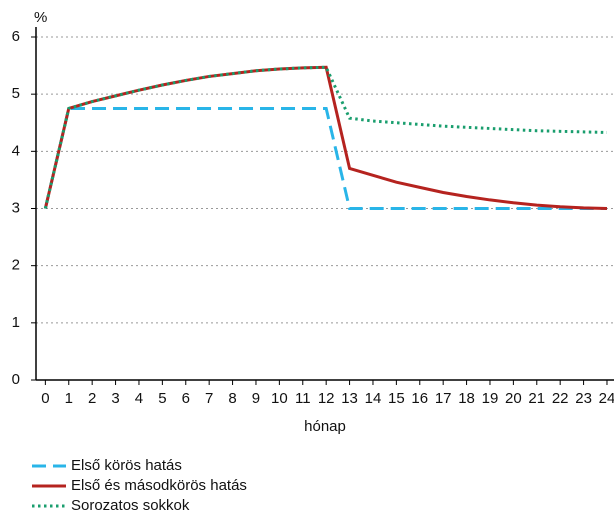 Image resolution: width=614 pixels, height=522 pixels. Describe the element at coordinates (162, 398) in the screenshot. I see `x-tick-label: 5` at that location.